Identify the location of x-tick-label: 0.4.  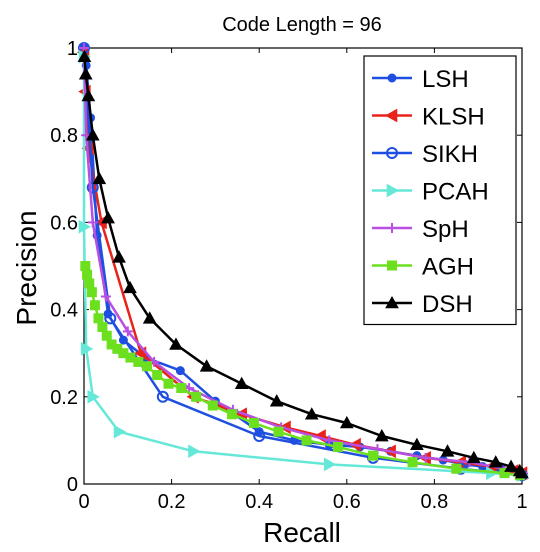
(259, 502).